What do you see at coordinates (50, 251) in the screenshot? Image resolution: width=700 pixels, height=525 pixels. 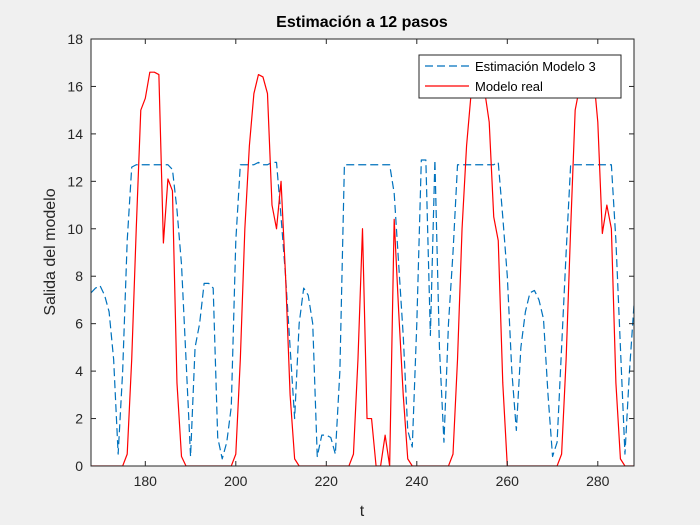 I see `y-axis-label: Salida del modelo` at bounding box center [50, 251].